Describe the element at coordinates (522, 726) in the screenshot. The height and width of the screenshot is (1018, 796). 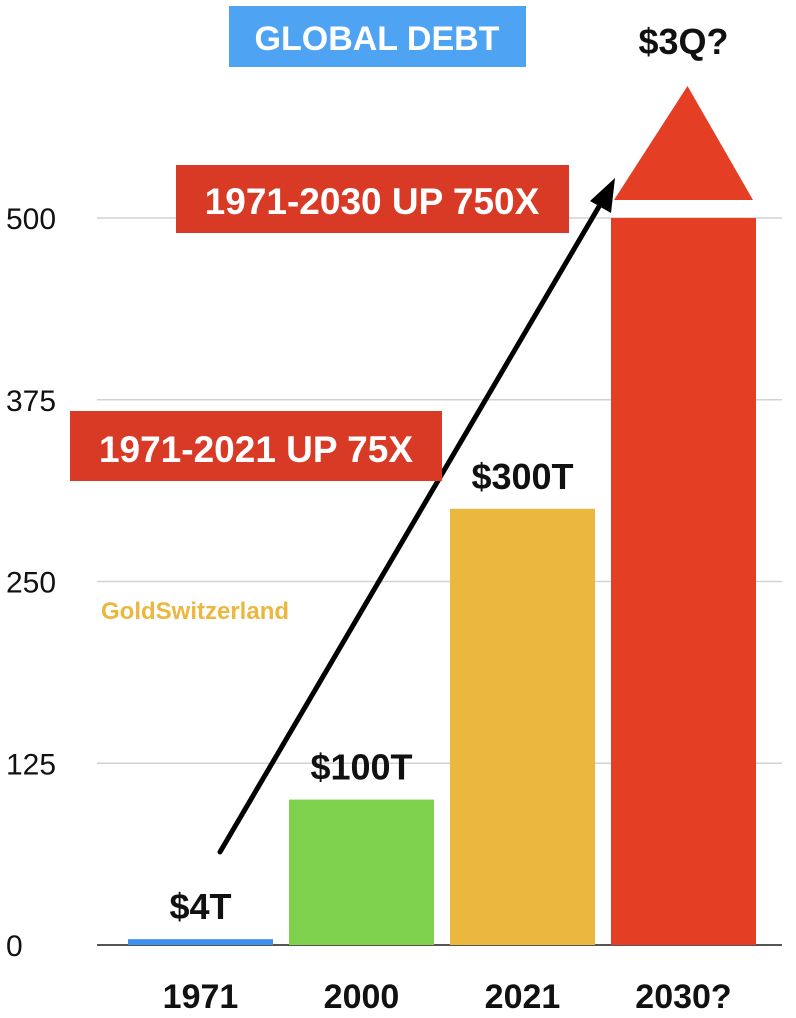
I see `bar-2021` at that location.